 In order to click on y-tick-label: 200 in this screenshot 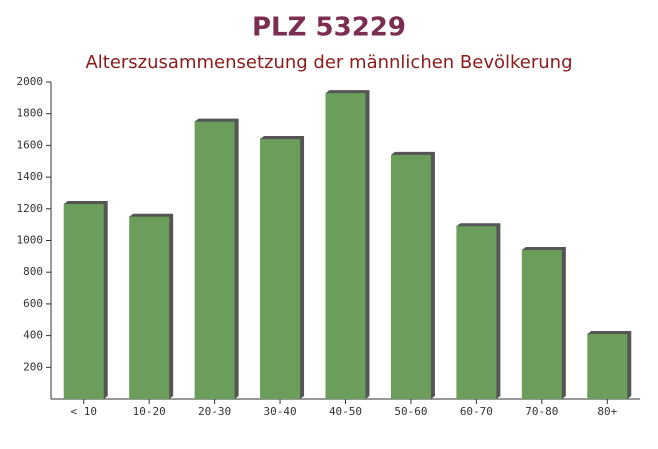, I will do `click(33, 366)`.